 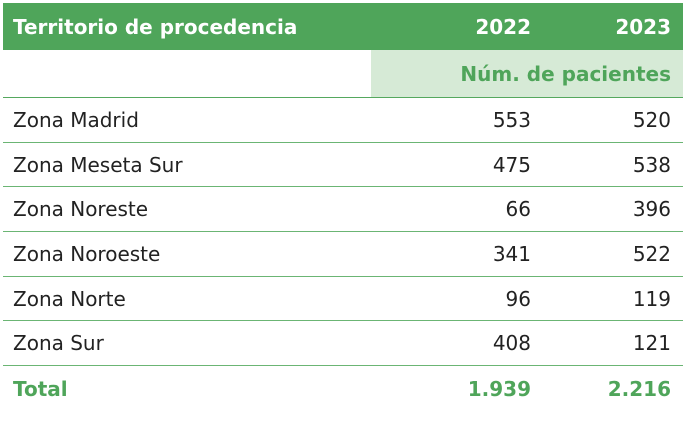 I want to click on value-2022: 408, so click(x=511, y=343).